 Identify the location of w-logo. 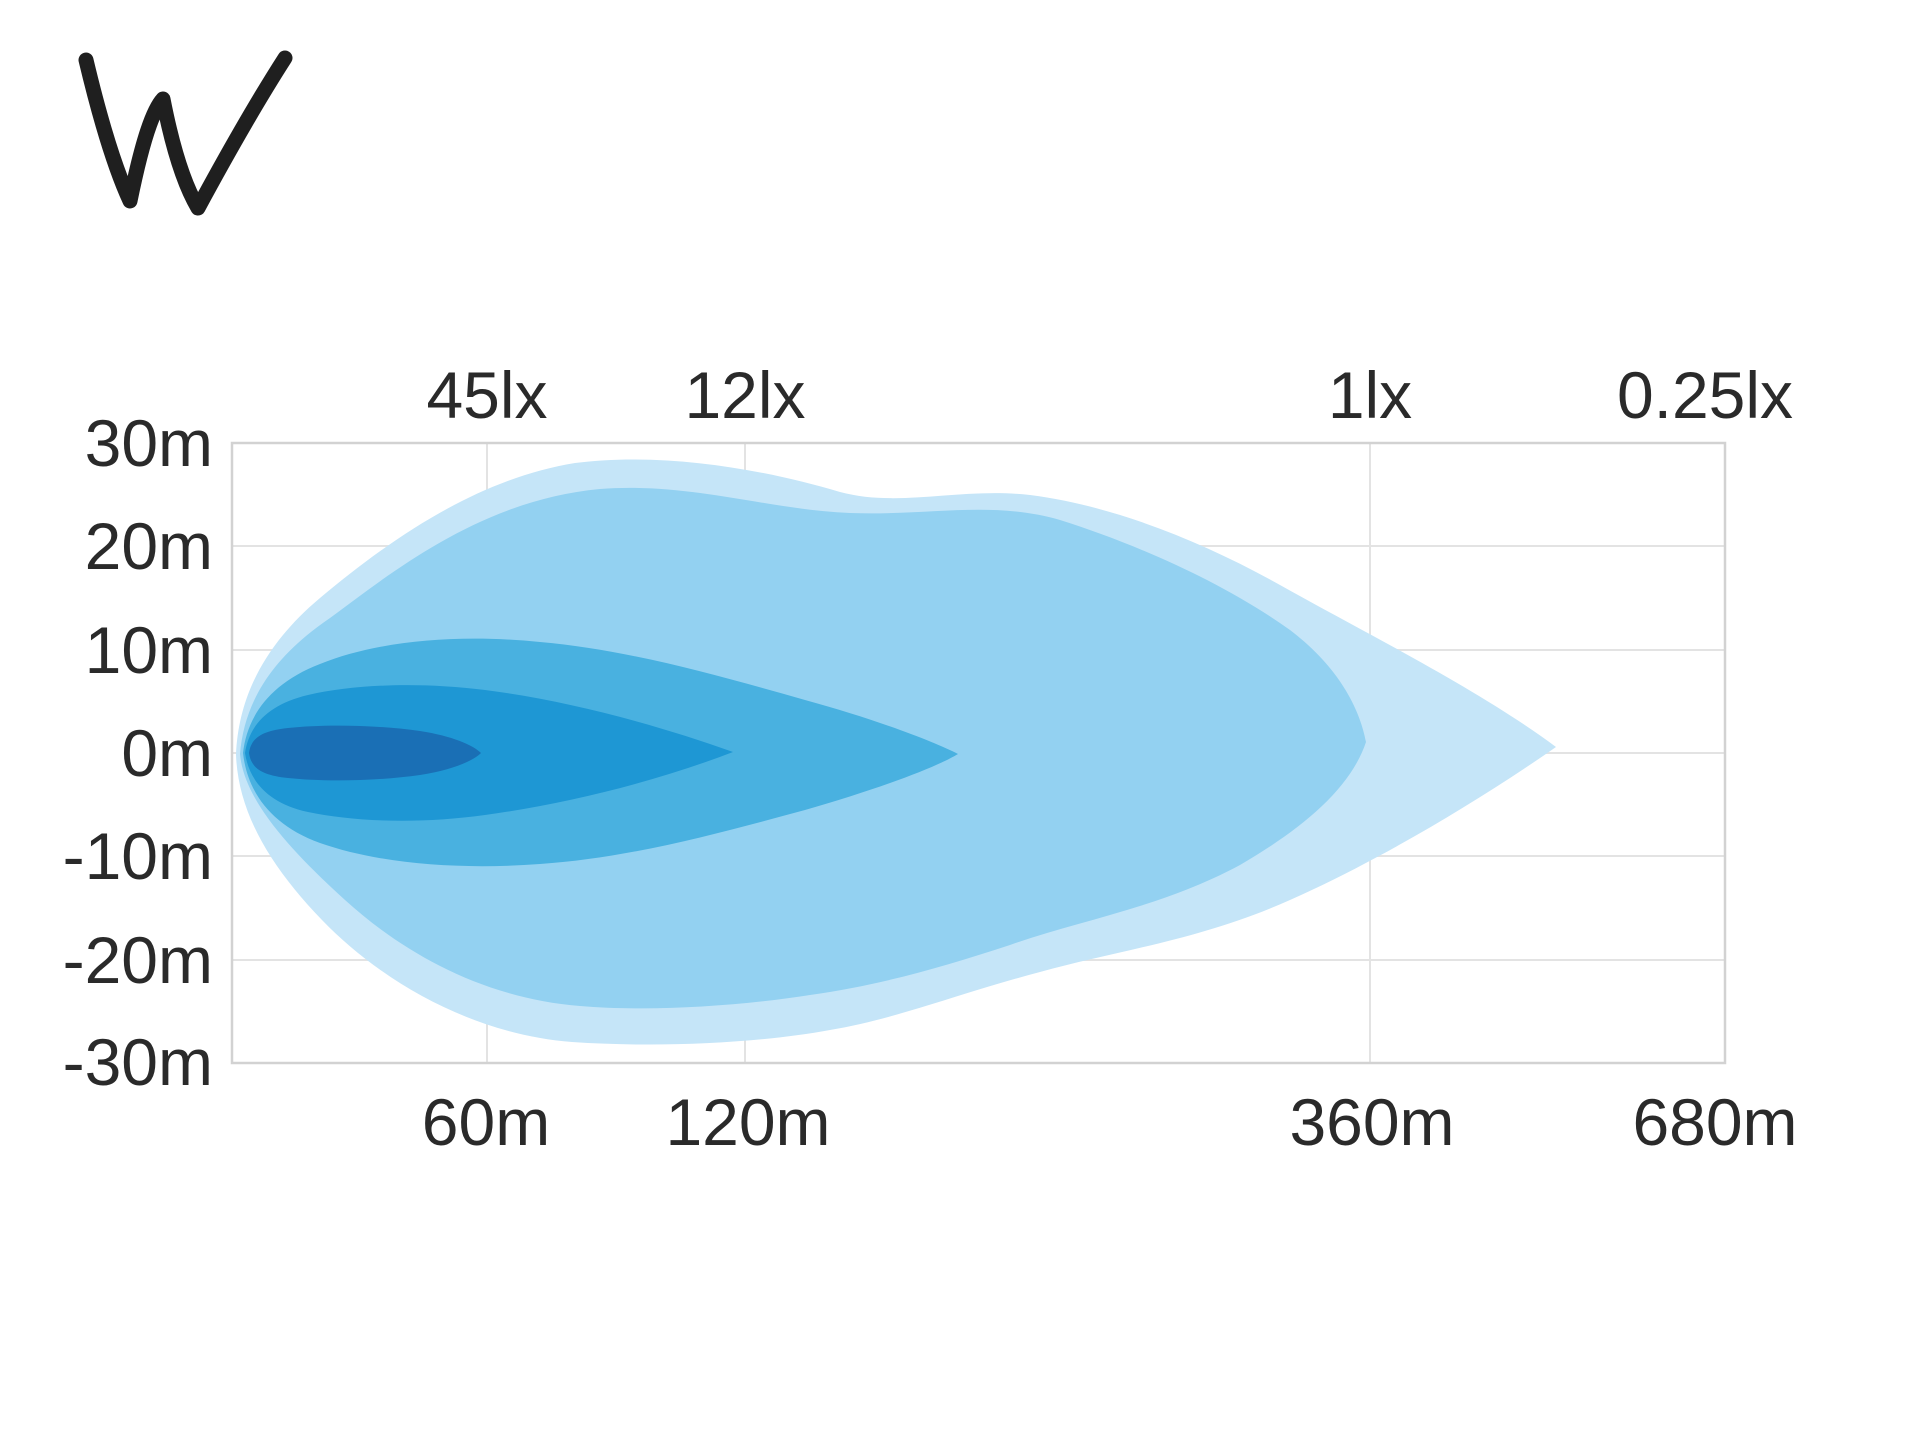
(185, 133).